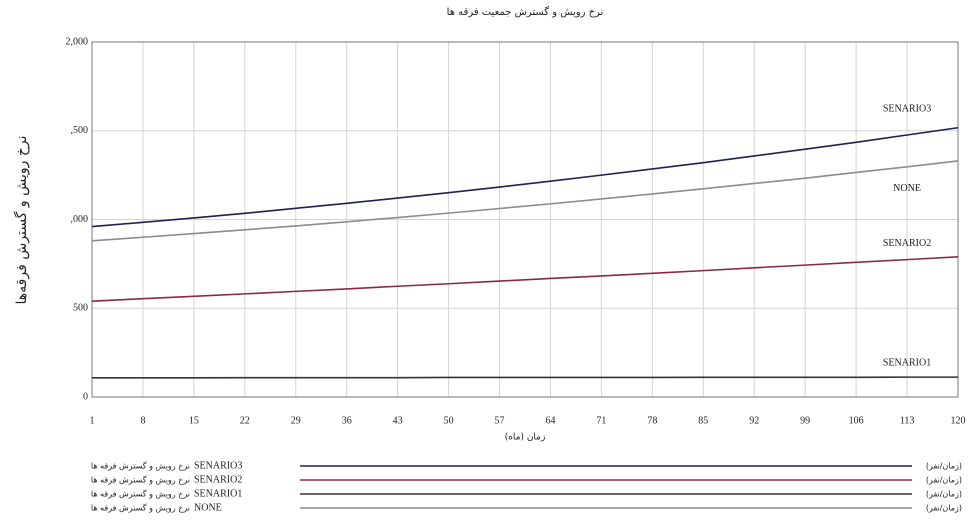  I want to click on legend-name: SENARIO2, so click(218, 479).